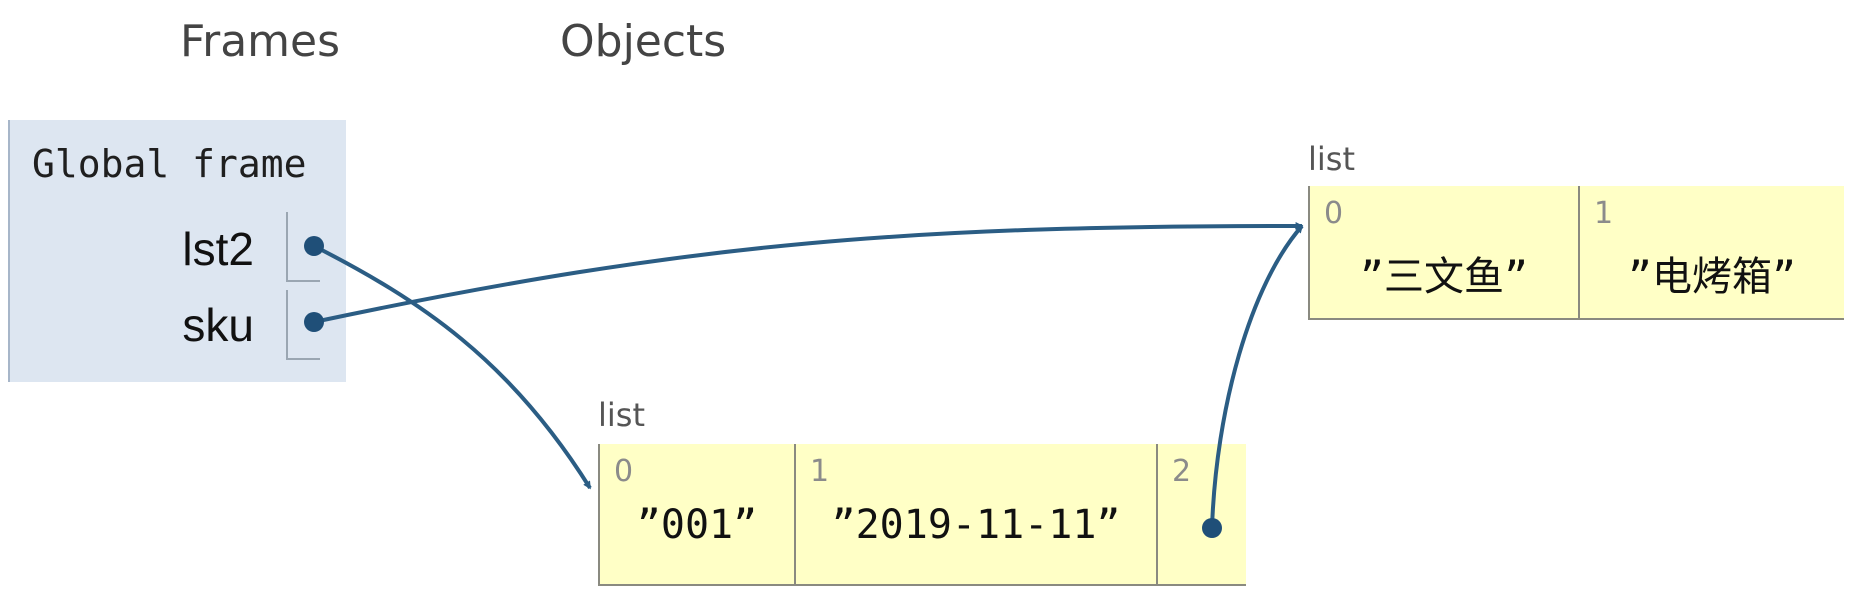  What do you see at coordinates (624, 471) in the screenshot?
I see `list-object-2-index-0: 0` at bounding box center [624, 471].